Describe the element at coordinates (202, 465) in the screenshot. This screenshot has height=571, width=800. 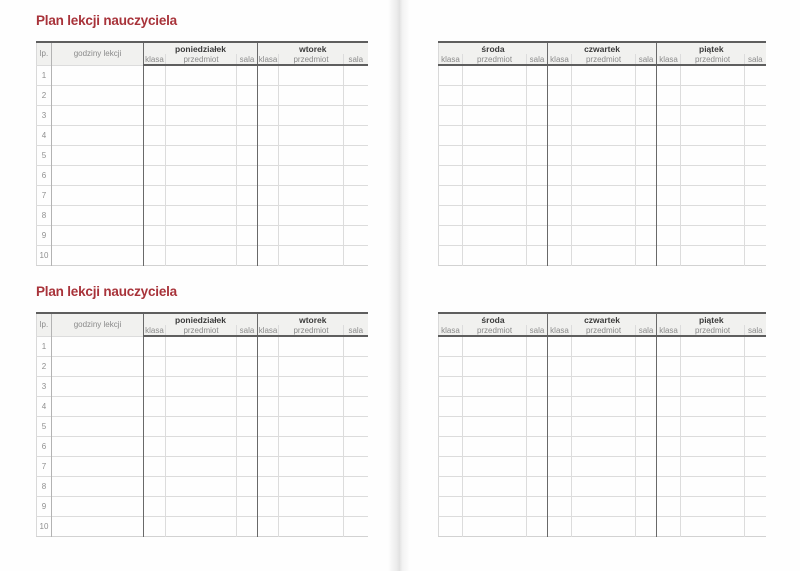
I see `table-row: 7` at that location.